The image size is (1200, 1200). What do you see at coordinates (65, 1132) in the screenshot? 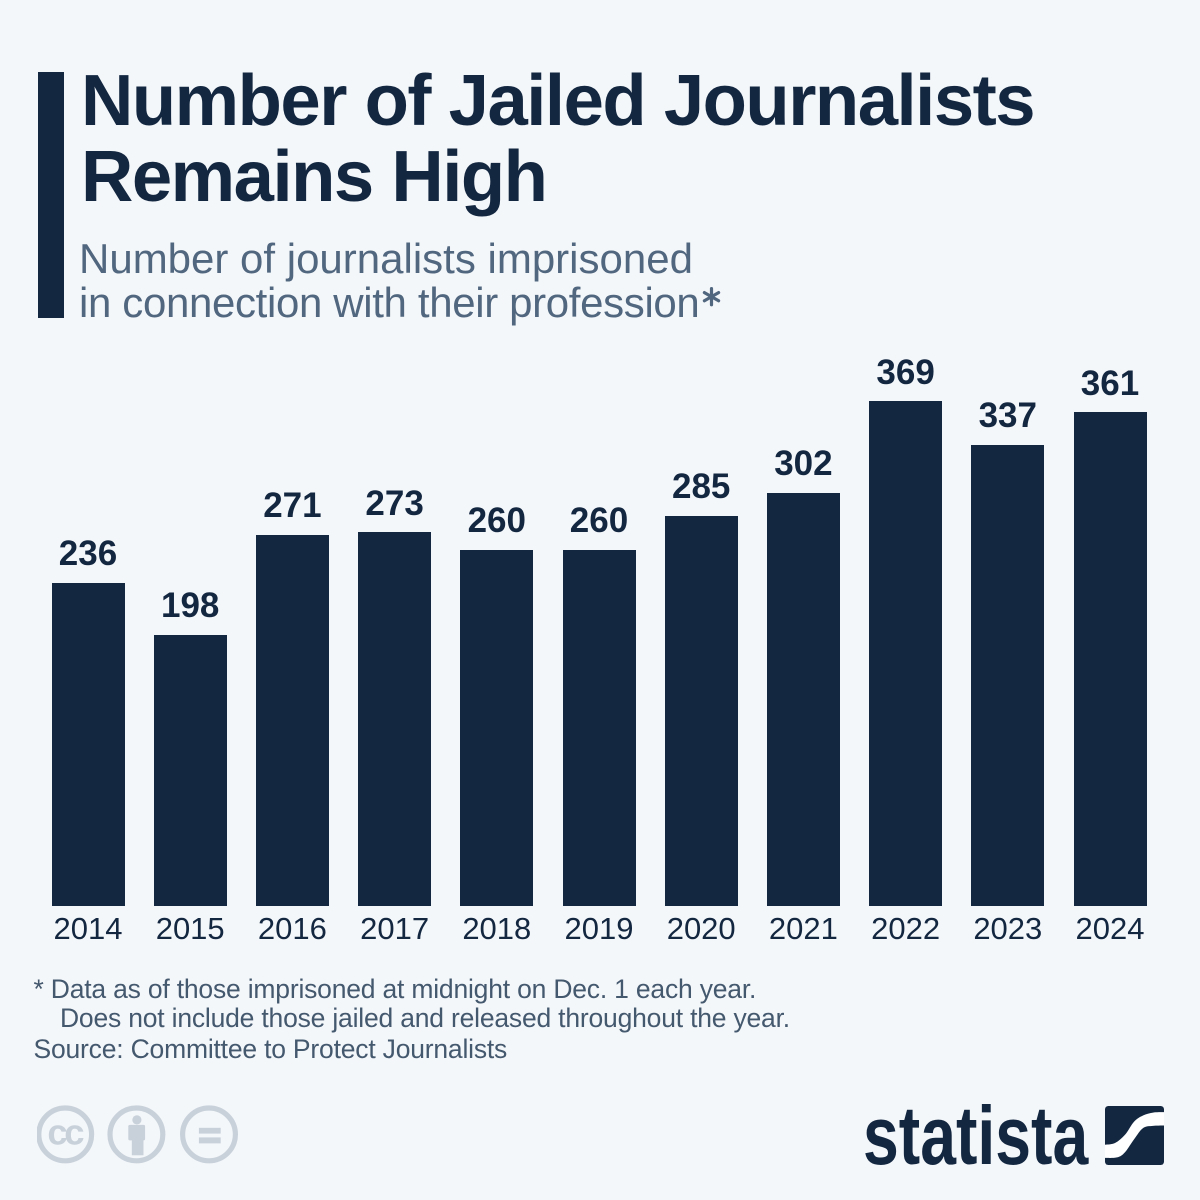
I see `svg-text: cc` at bounding box center [65, 1132].